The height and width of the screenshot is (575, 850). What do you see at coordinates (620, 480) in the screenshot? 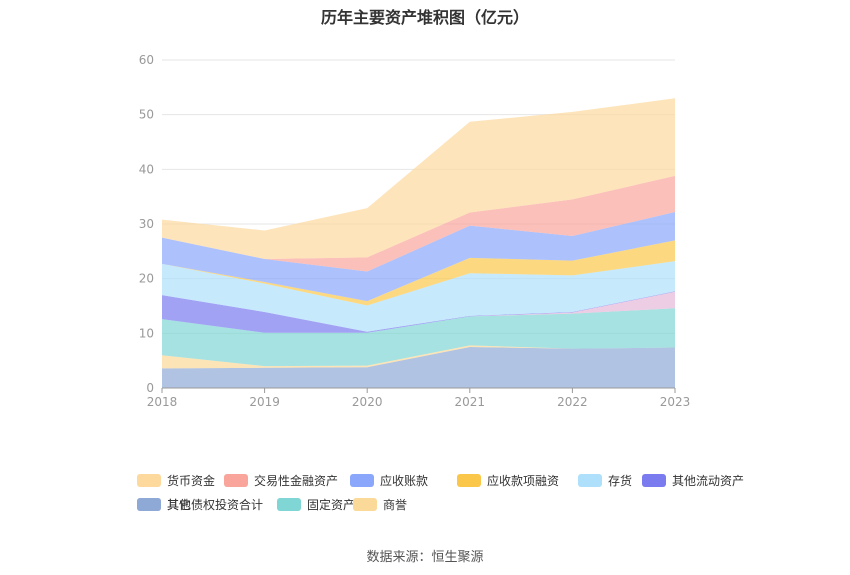
I see `legend-label: 存货` at bounding box center [620, 480].